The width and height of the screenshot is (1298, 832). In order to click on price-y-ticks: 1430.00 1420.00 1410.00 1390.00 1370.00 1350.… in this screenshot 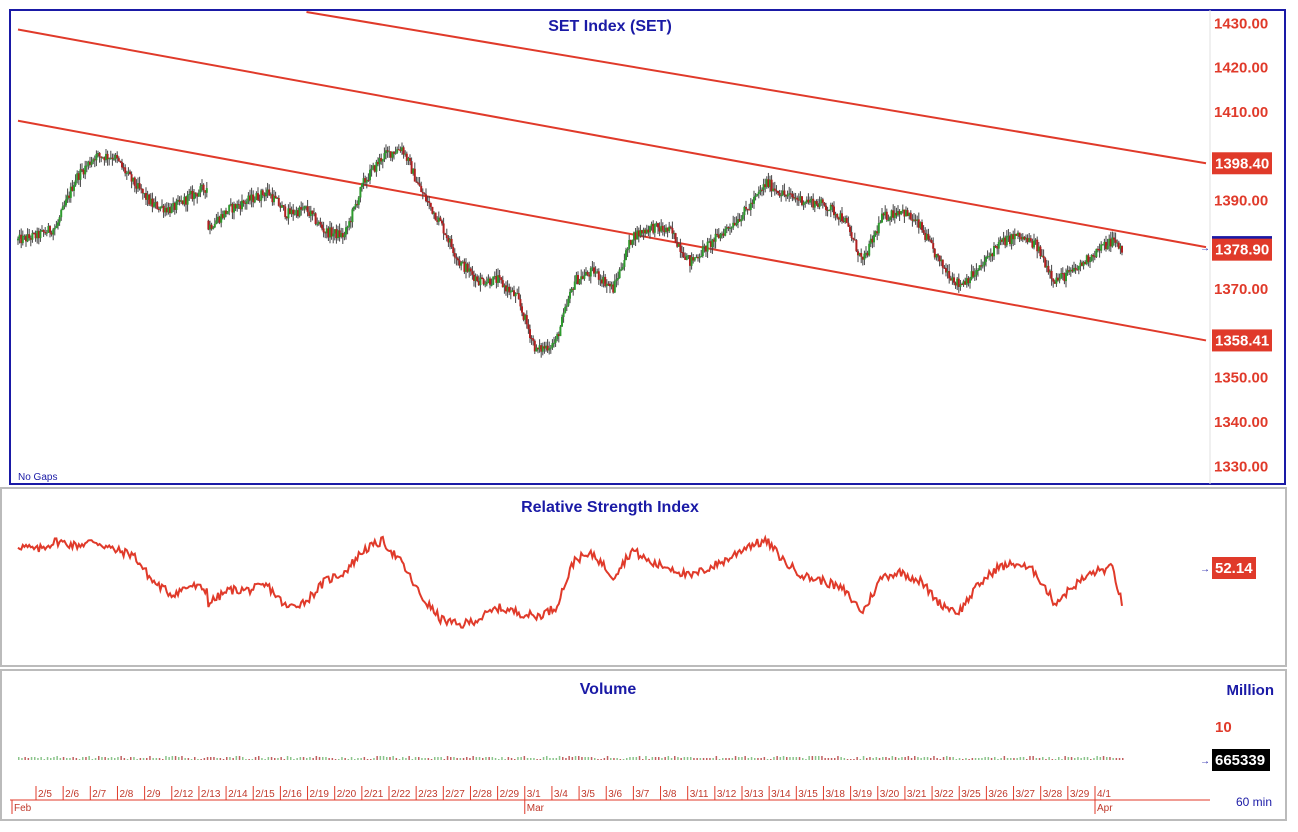, I will do `click(1241, 245)`.